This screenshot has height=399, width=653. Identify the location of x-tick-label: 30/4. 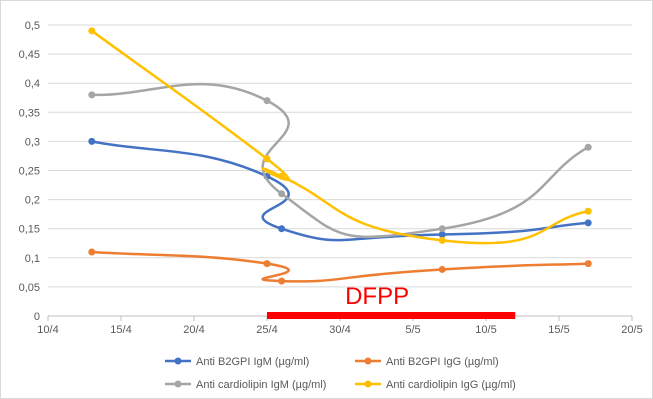
(339, 330).